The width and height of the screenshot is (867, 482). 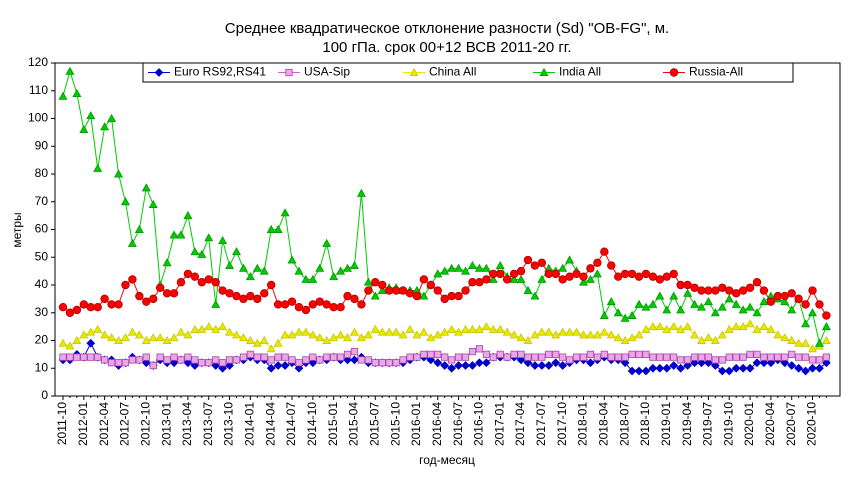 What do you see at coordinates (42, 229) in the screenshot?
I see `y-tick-label: 60` at bounding box center [42, 229].